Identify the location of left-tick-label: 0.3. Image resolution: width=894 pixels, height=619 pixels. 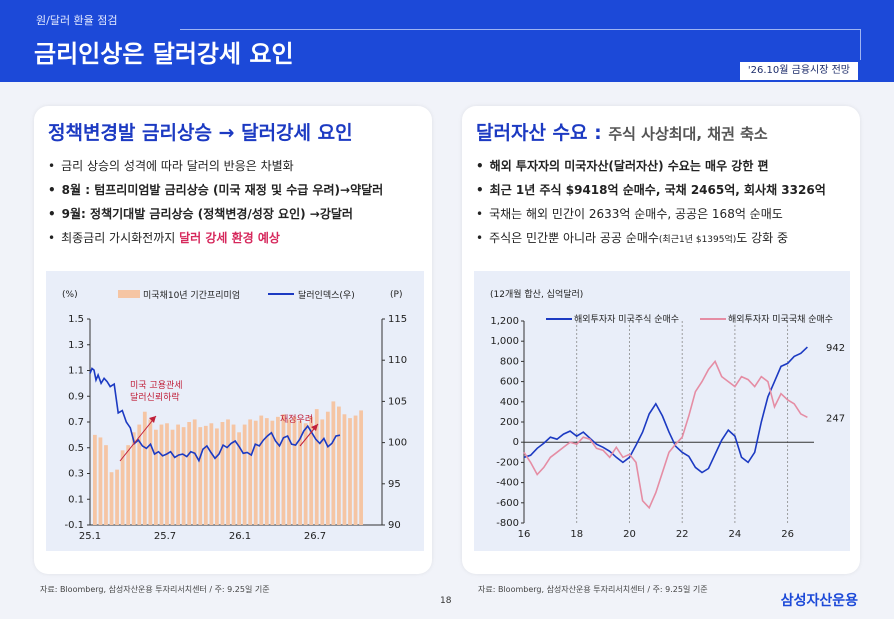
(76, 474).